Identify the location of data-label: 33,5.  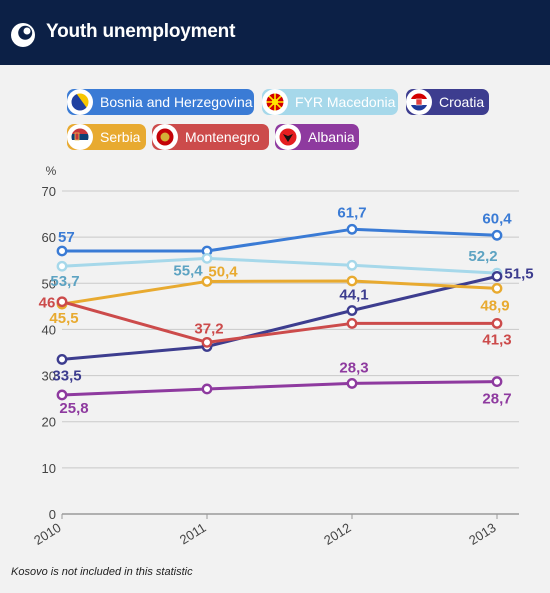
(66, 375).